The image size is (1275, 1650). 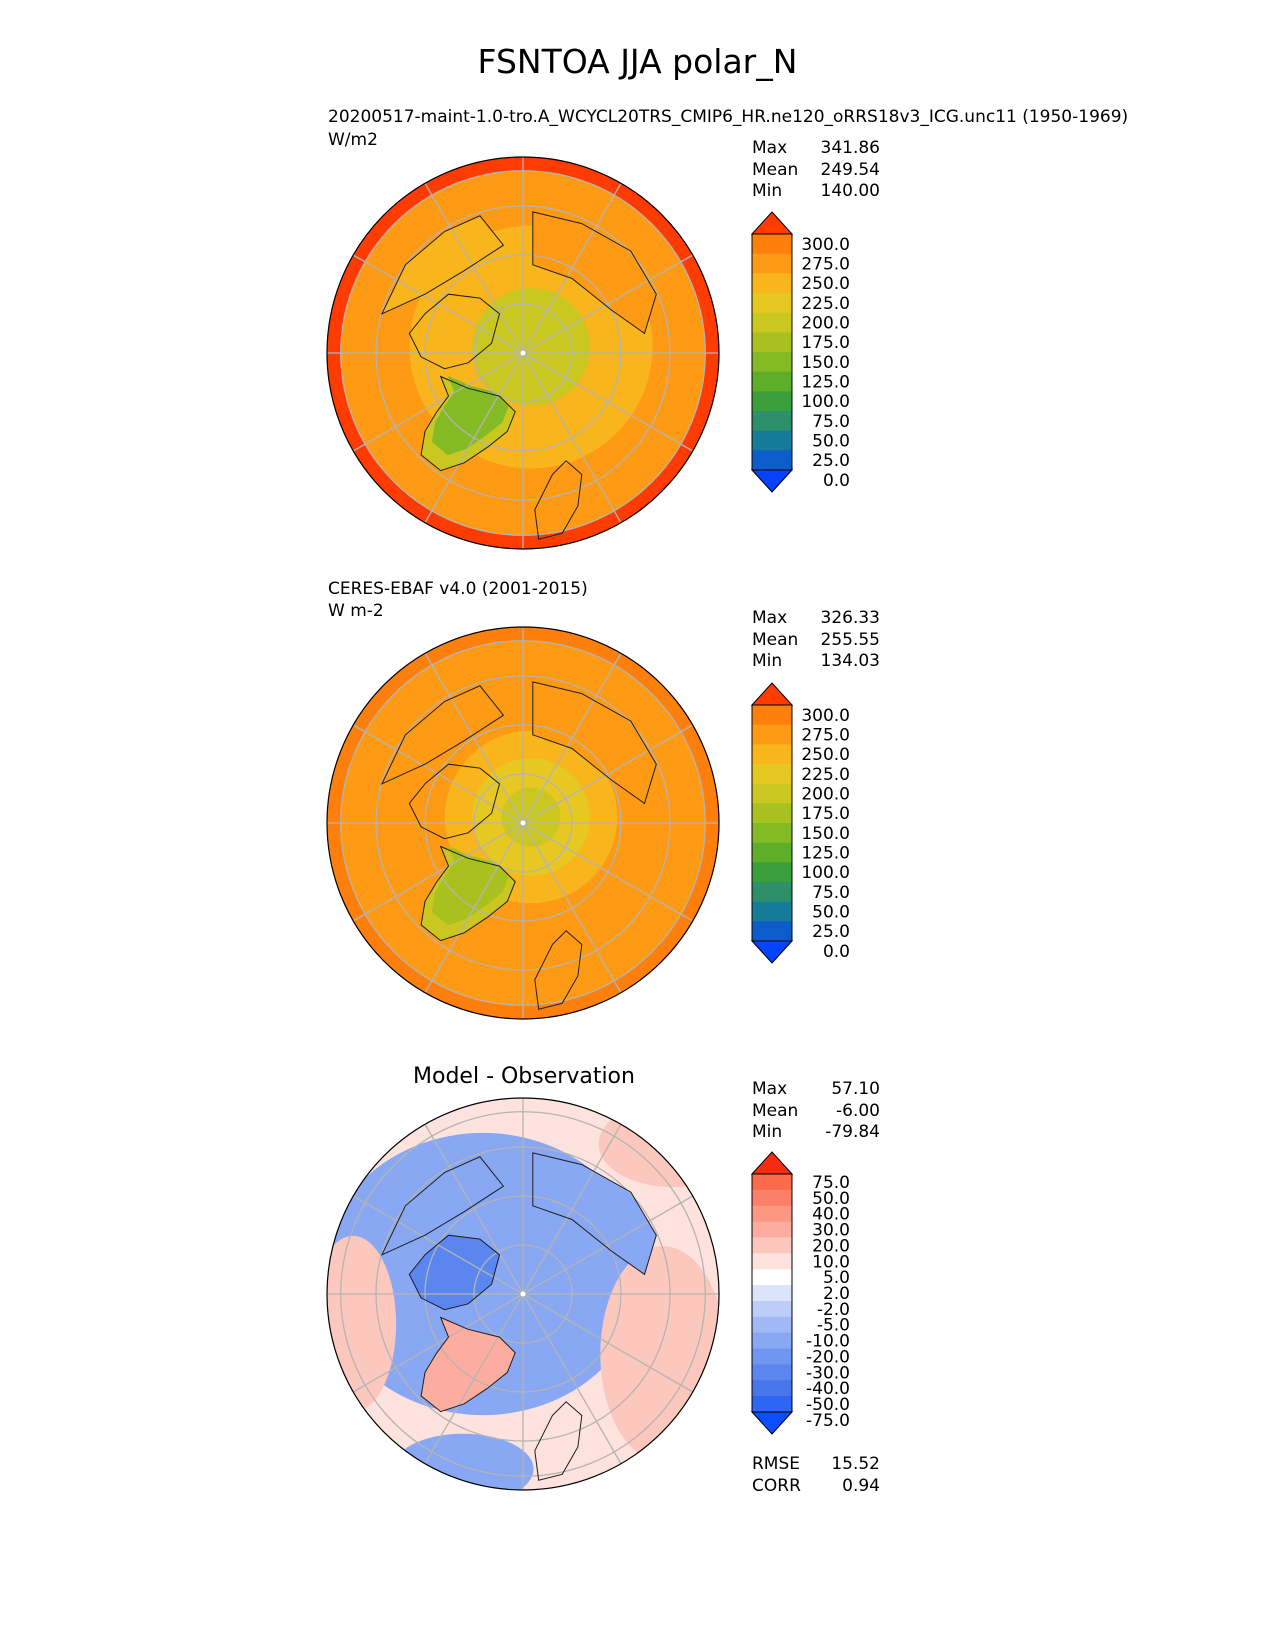 What do you see at coordinates (816, 1111) in the screenshot?
I see `panel3-stats: Max 57.10 Mean -6.00 Min -79.84` at bounding box center [816, 1111].